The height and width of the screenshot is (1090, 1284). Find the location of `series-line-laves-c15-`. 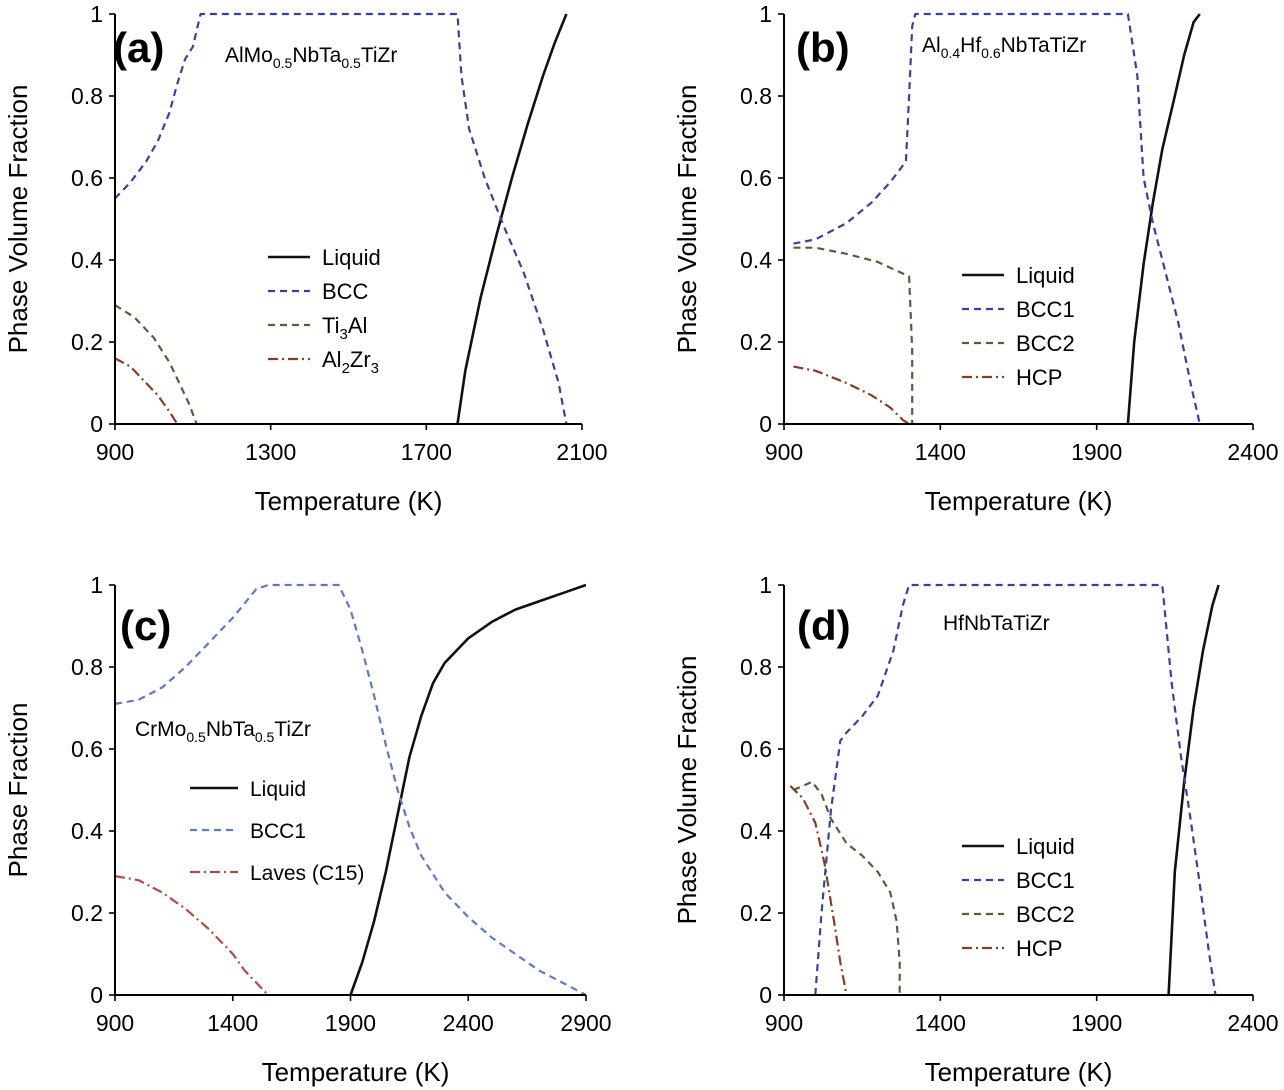

series-line-laves-c15- is located at coordinates (192, 935).